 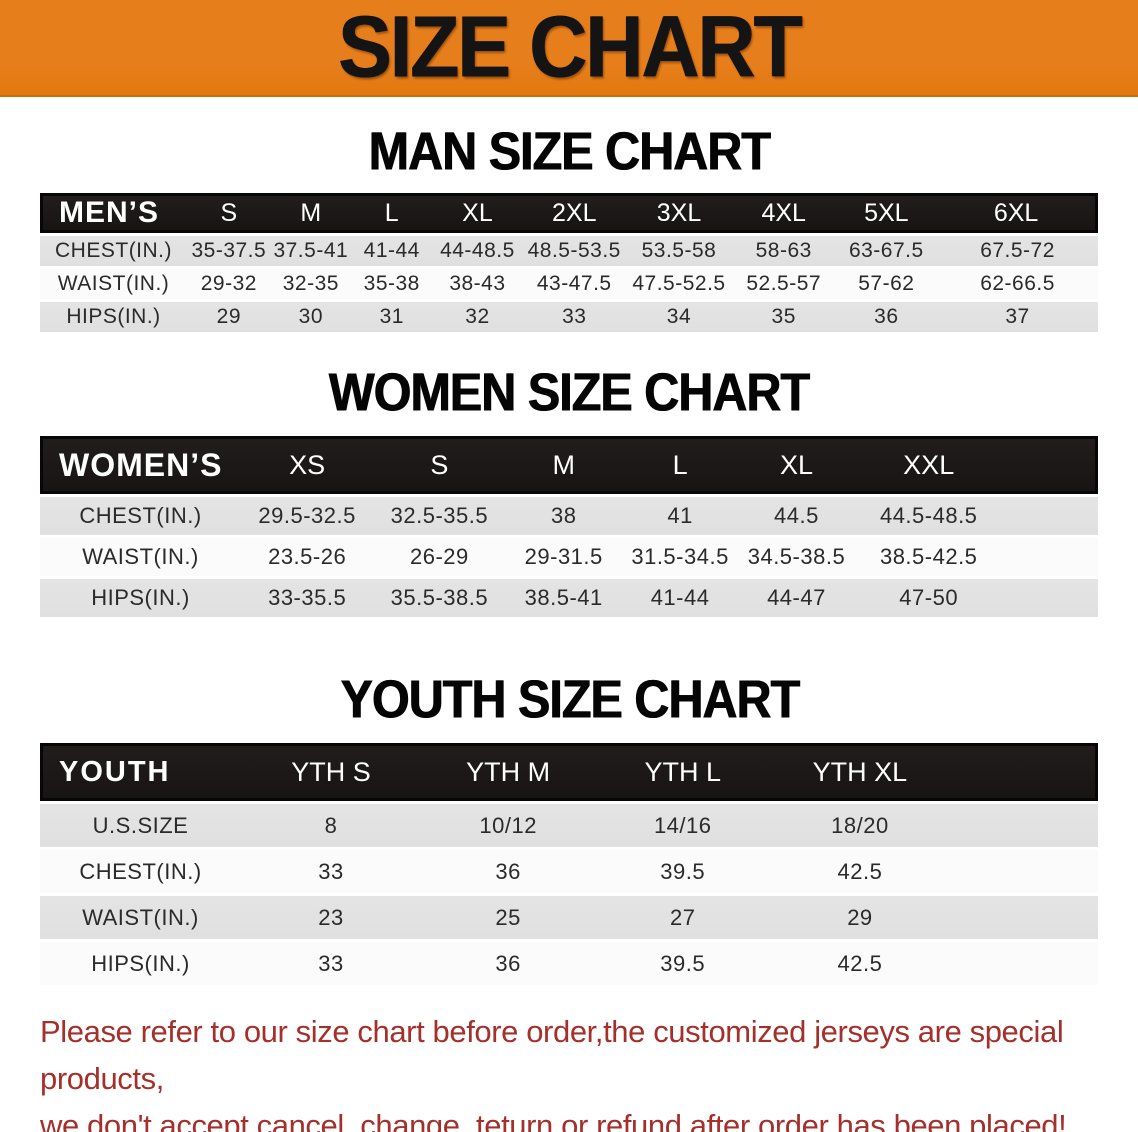 What do you see at coordinates (569, 699) in the screenshot?
I see `youth-section-heading-text: YOUTH SIZE CHART` at bounding box center [569, 699].